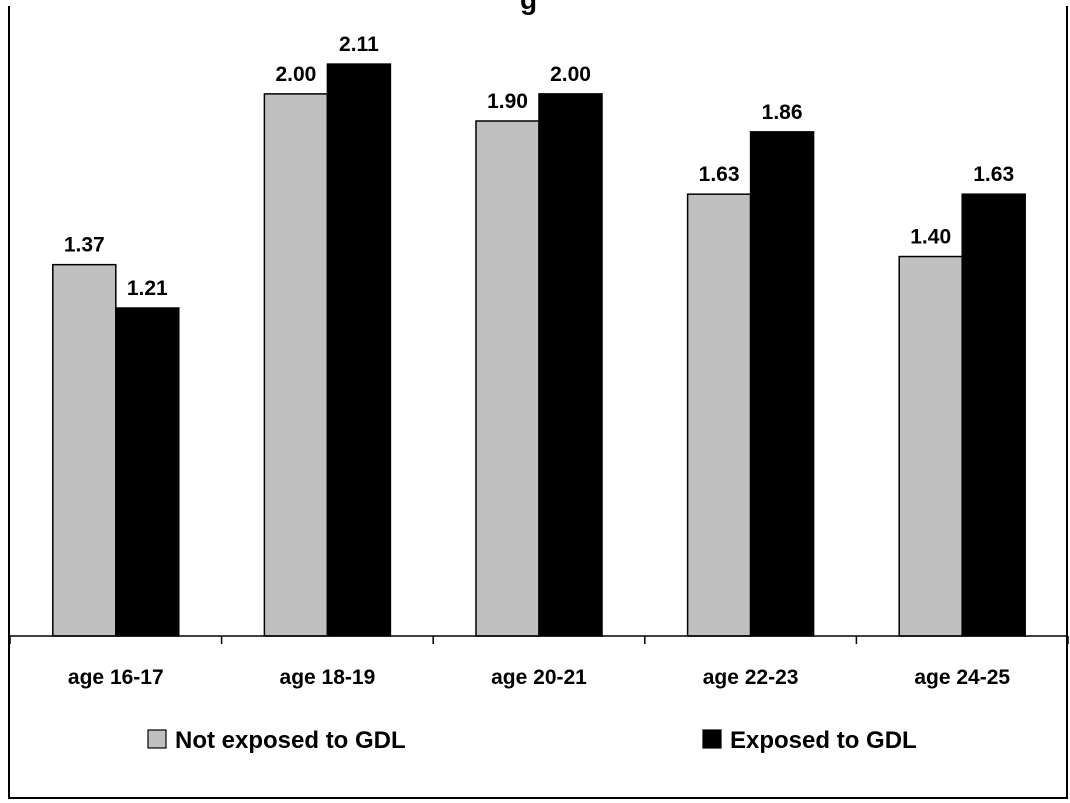  I want to click on x-tick-label-4: age 24-25, so click(962, 677).